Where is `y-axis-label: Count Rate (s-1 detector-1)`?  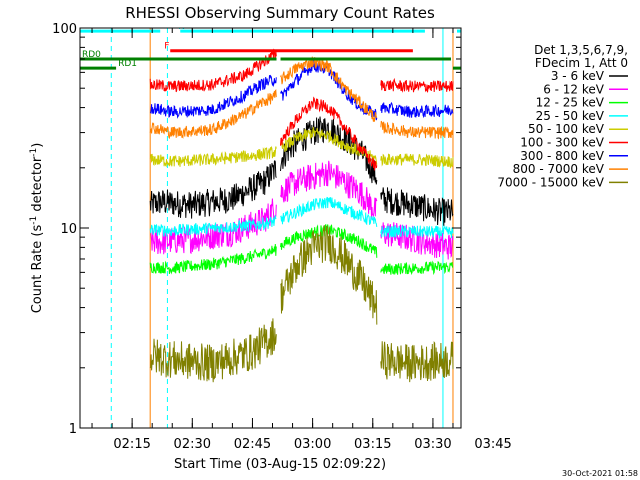
y-axis-label: Count Rate (s-1 detector-1) is located at coordinates (37, 228).